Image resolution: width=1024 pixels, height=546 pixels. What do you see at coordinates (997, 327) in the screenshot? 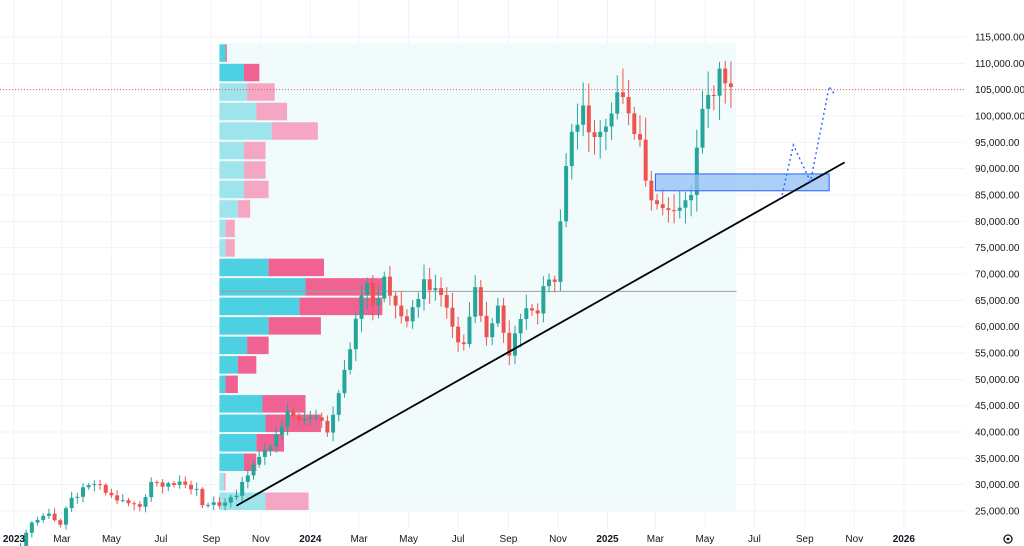
I see `y-tick-label: 60,000.00` at bounding box center [997, 327].